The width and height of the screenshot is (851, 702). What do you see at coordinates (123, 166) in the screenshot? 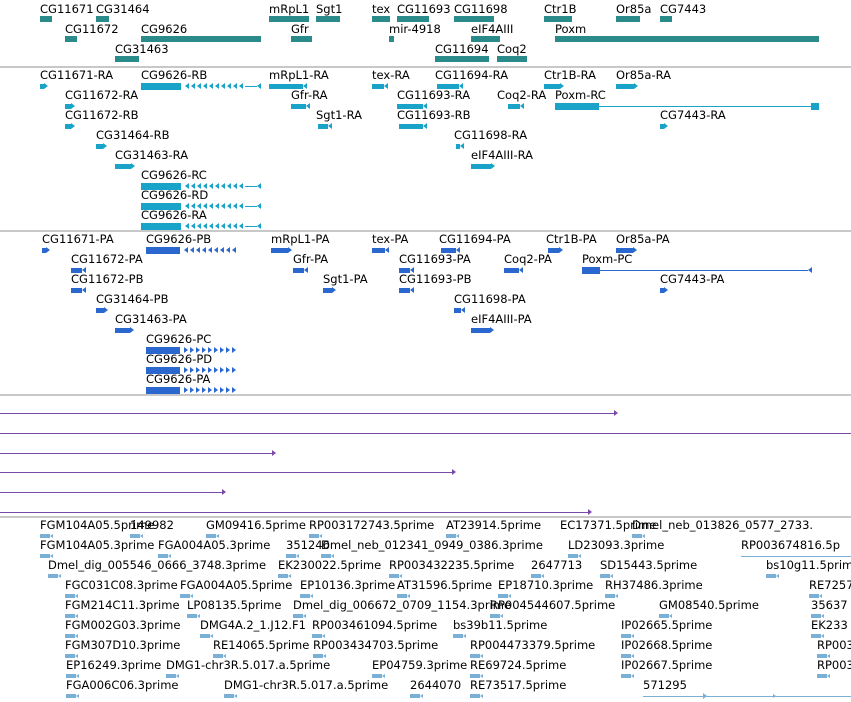
I see `transcript-cg31463-ra` at bounding box center [123, 166].